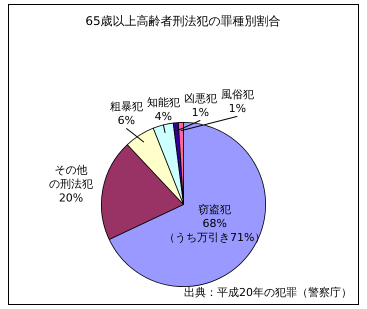  What do you see at coordinates (71, 197) in the screenshot?
I see `data-label: 20%` at bounding box center [71, 197].